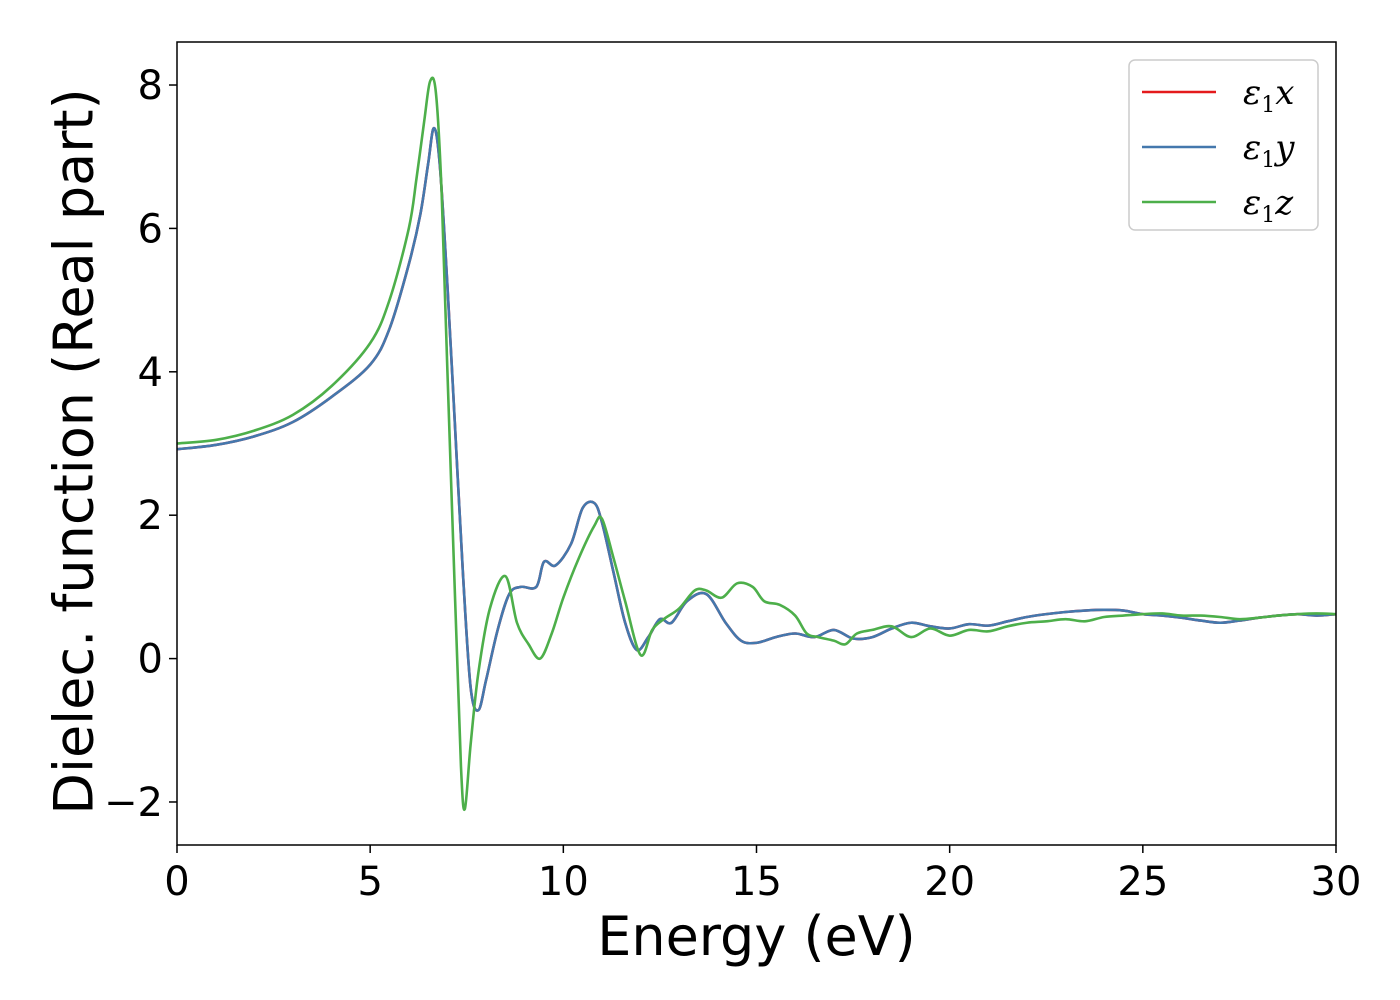  What do you see at coordinates (563, 882) in the screenshot?
I see `x-tick-label: 10` at bounding box center [563, 882].